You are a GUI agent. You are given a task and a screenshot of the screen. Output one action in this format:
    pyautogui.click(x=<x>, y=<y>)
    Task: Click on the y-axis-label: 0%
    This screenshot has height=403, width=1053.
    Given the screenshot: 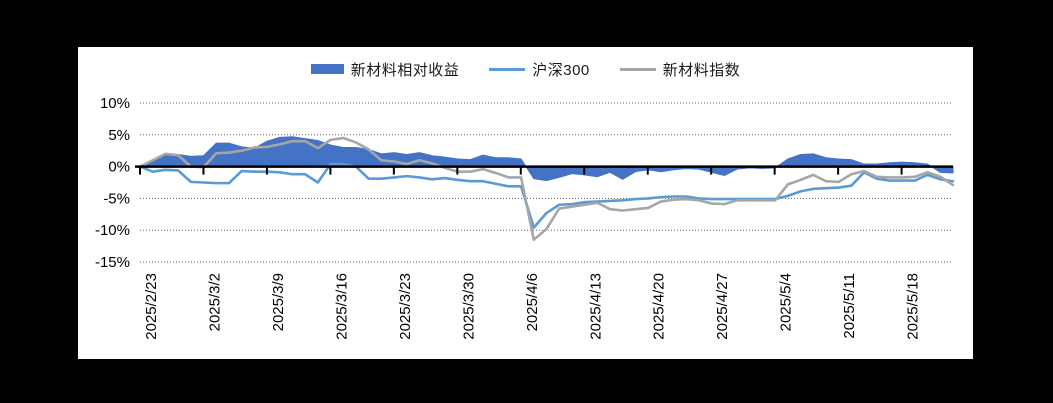 What is the action you would take?
    pyautogui.click(x=119, y=167)
    